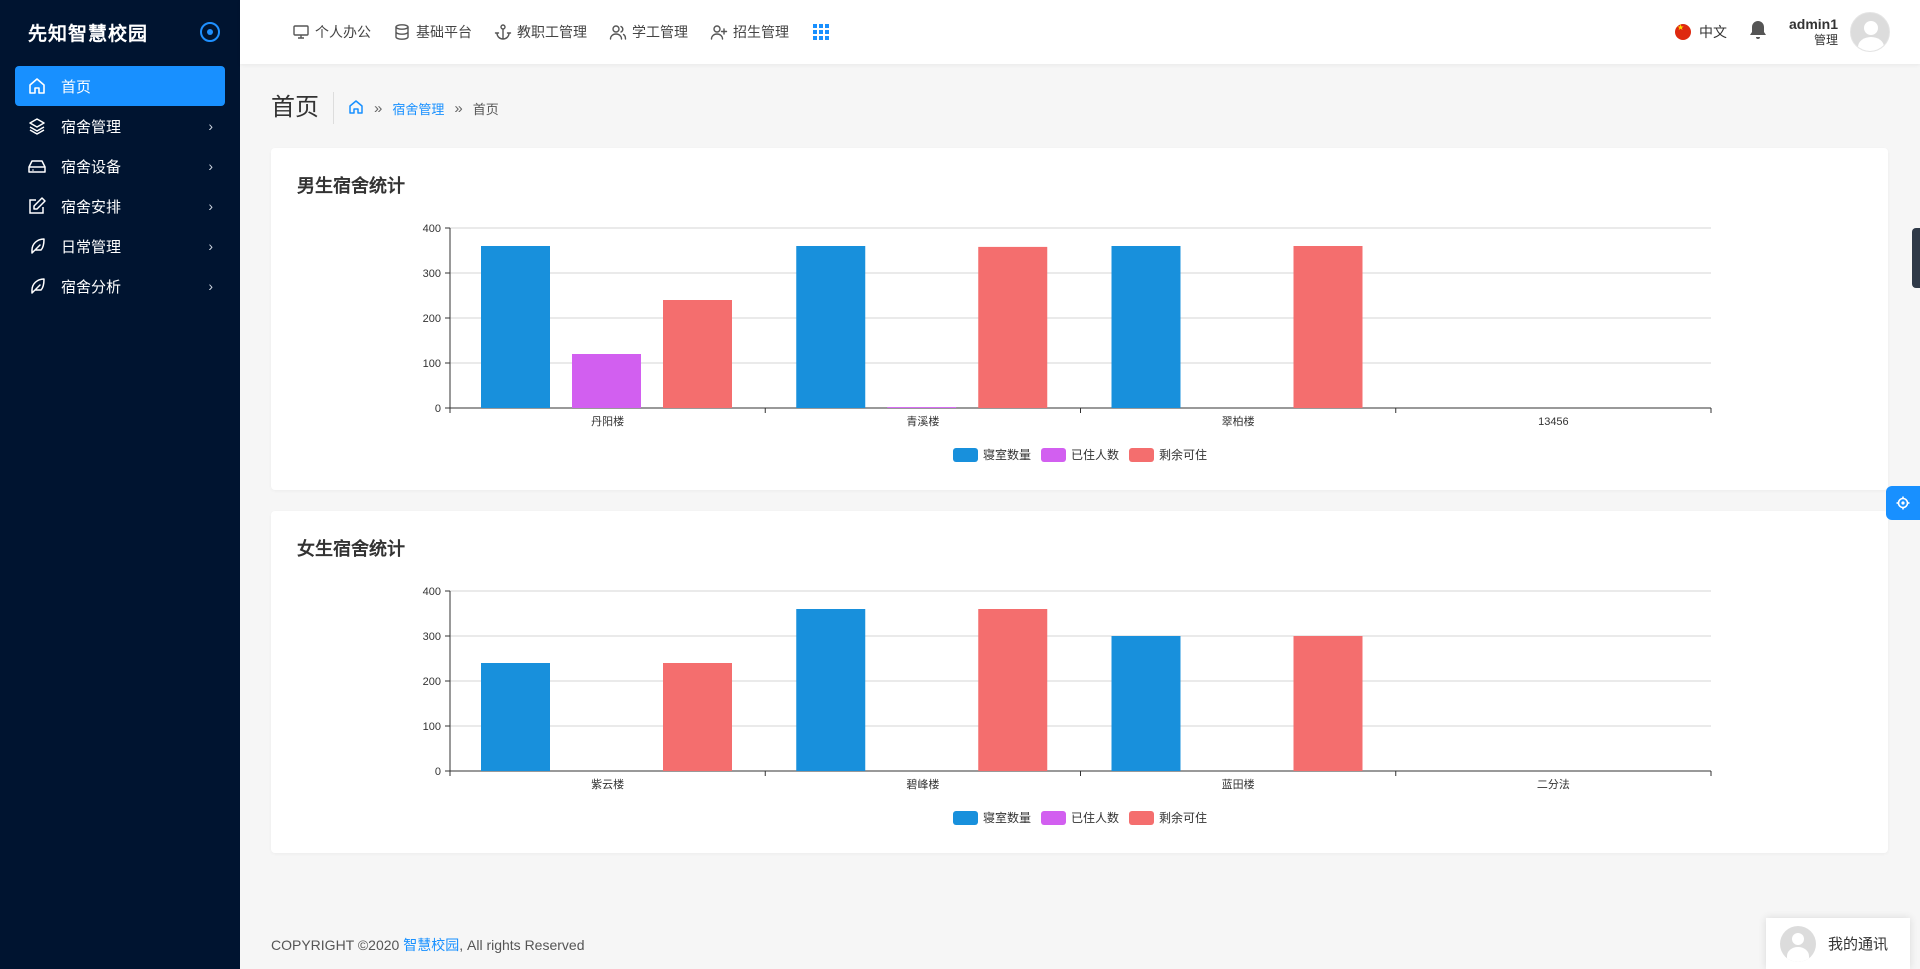 This screenshot has width=1920, height=969. Describe the element at coordinates (432, 364) in the screenshot. I see `y-tick-label: 100` at that location.